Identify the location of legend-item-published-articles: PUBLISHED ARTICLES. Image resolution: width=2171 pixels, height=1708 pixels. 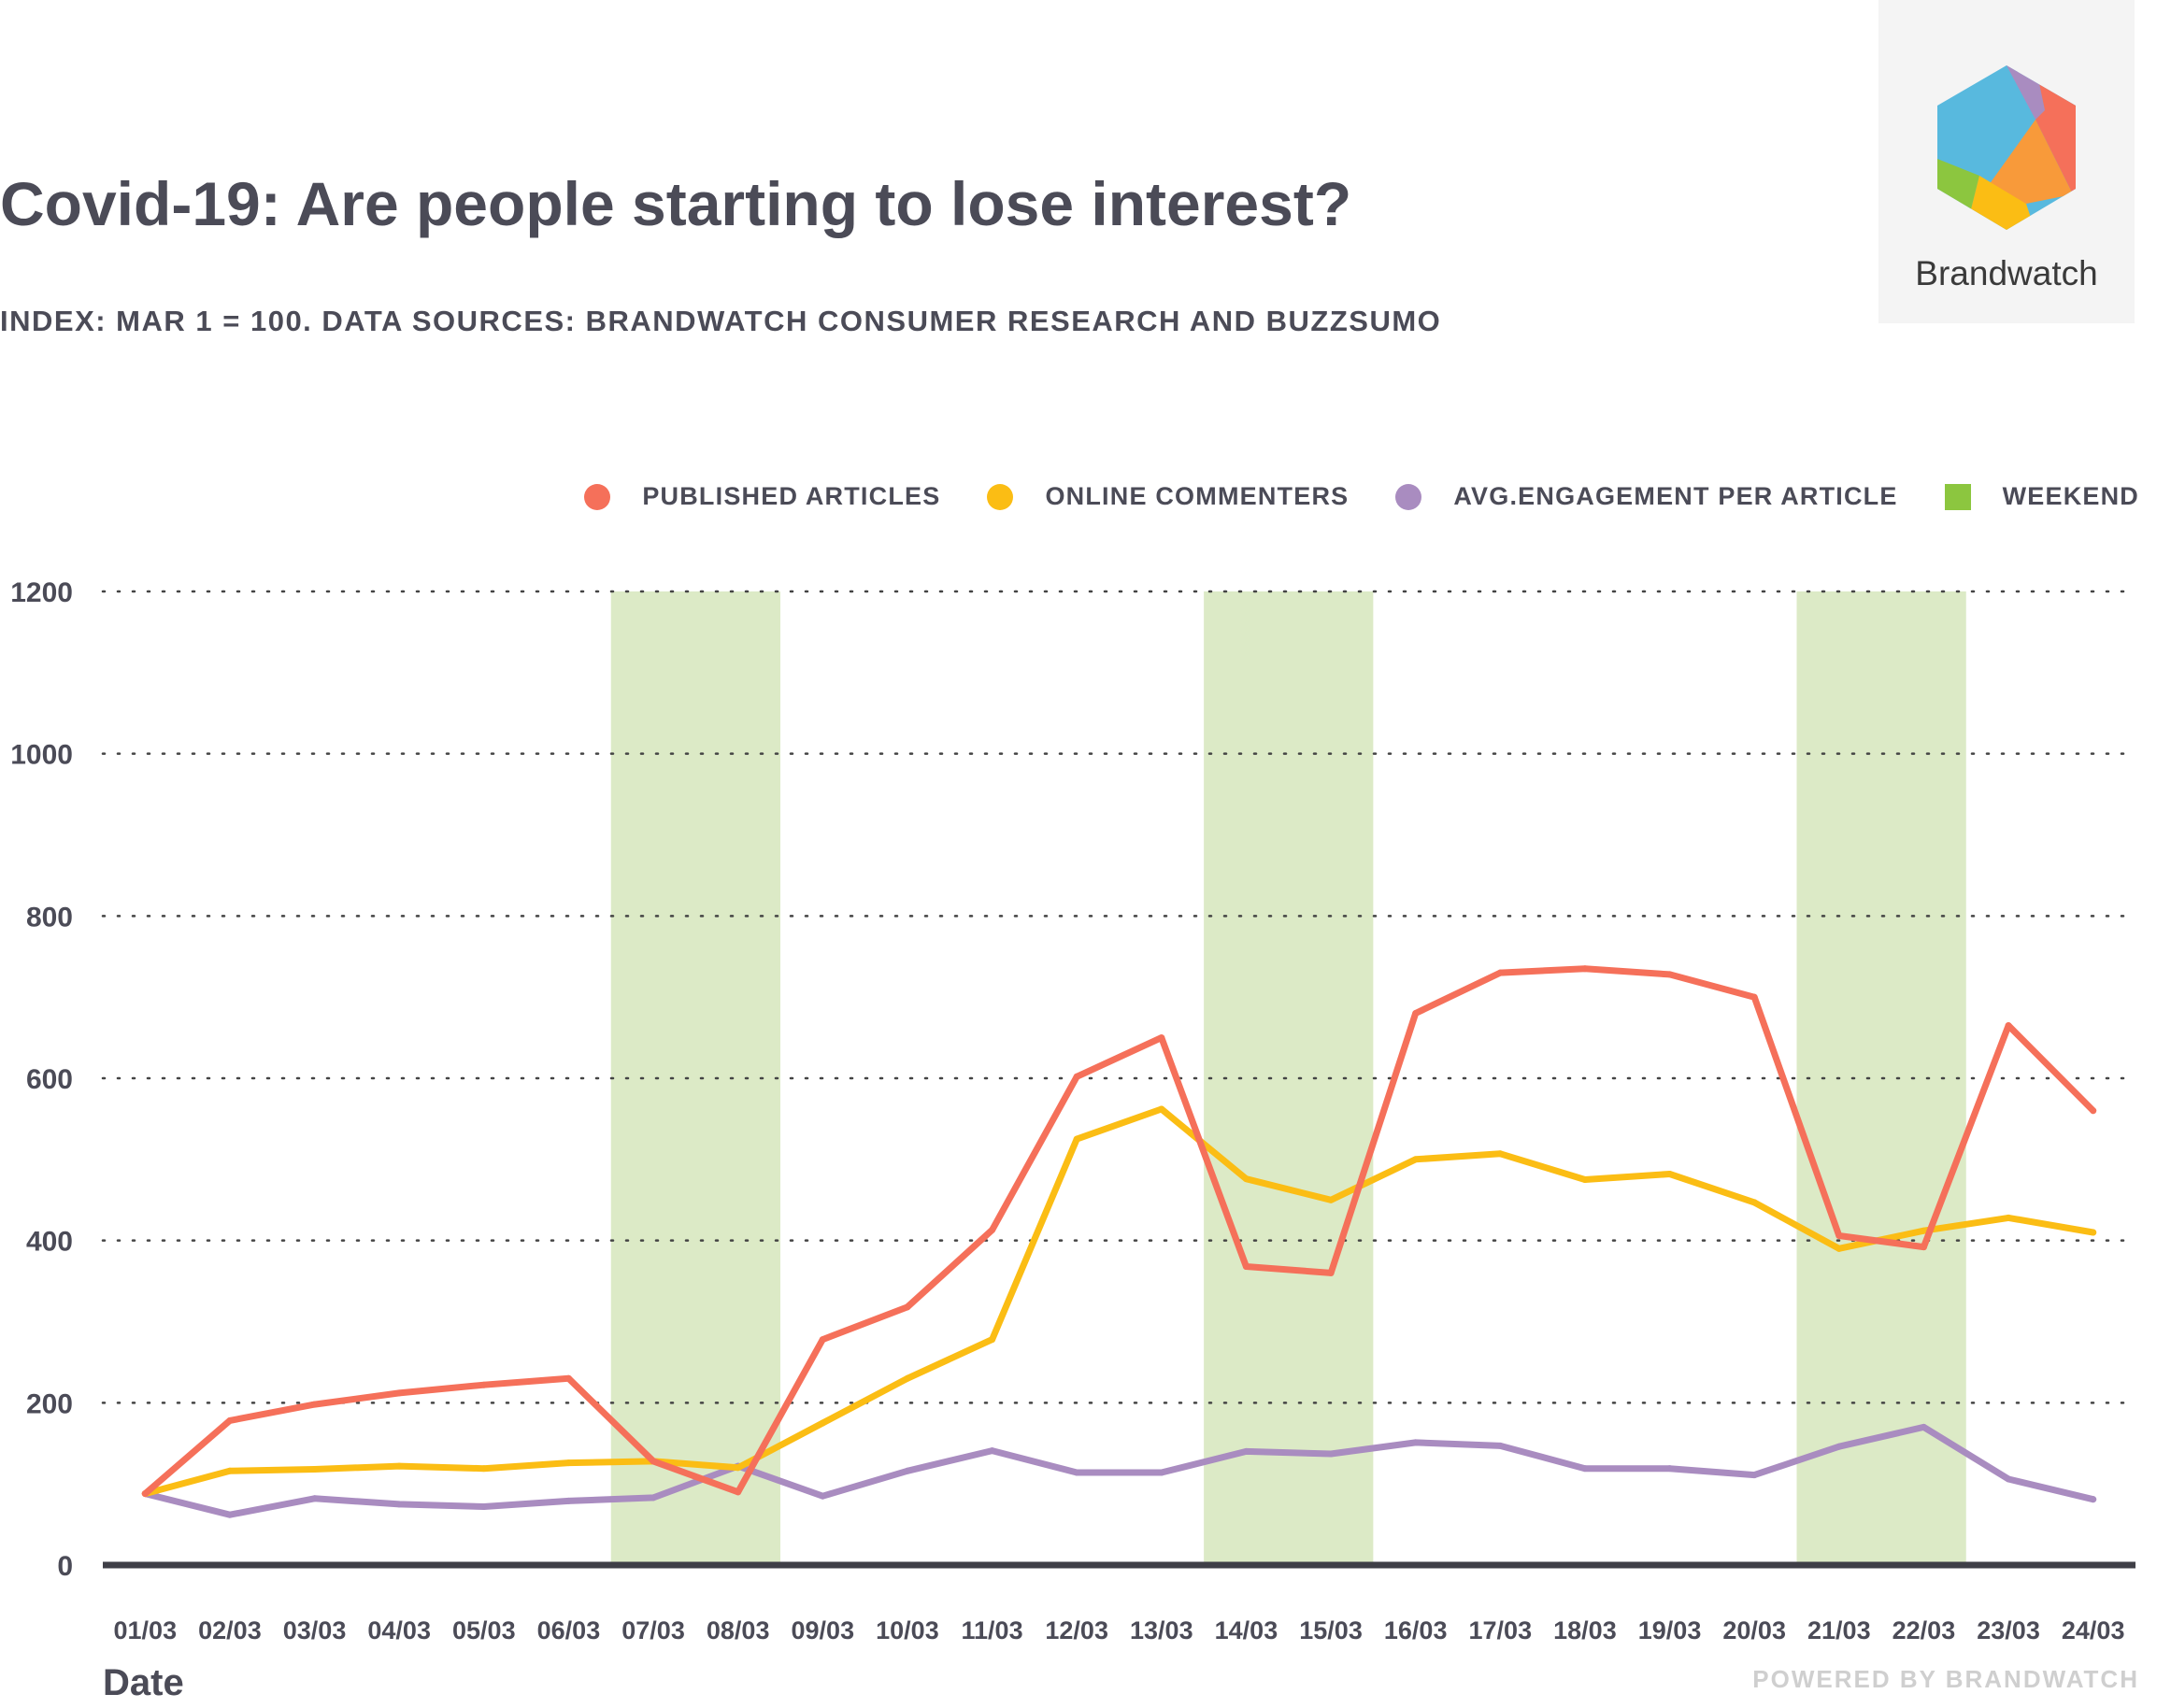
(762, 497).